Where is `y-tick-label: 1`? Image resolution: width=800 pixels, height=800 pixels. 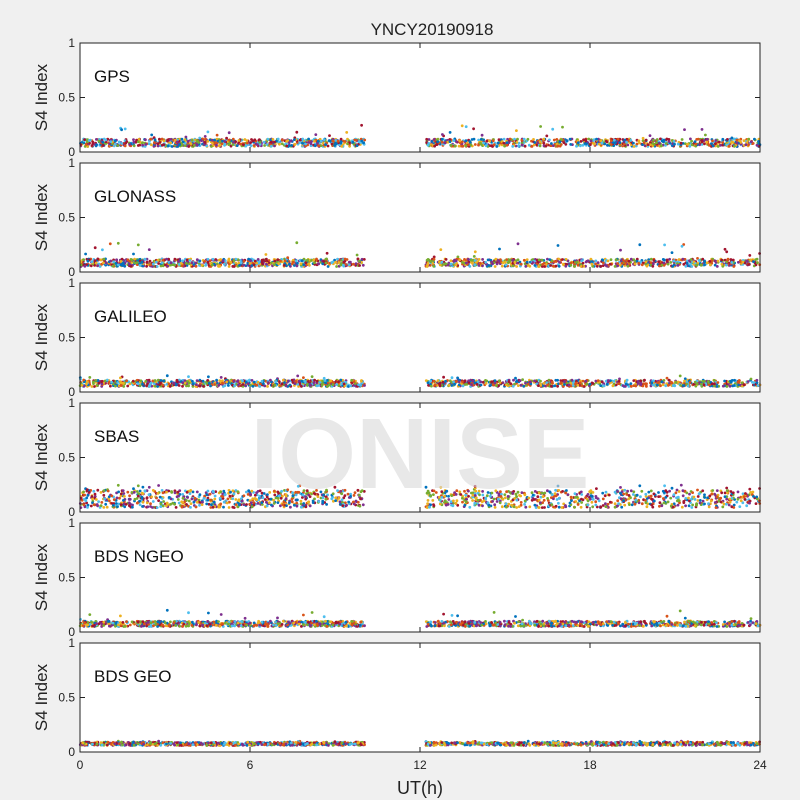 y-tick-label: 1 is located at coordinates (71, 283).